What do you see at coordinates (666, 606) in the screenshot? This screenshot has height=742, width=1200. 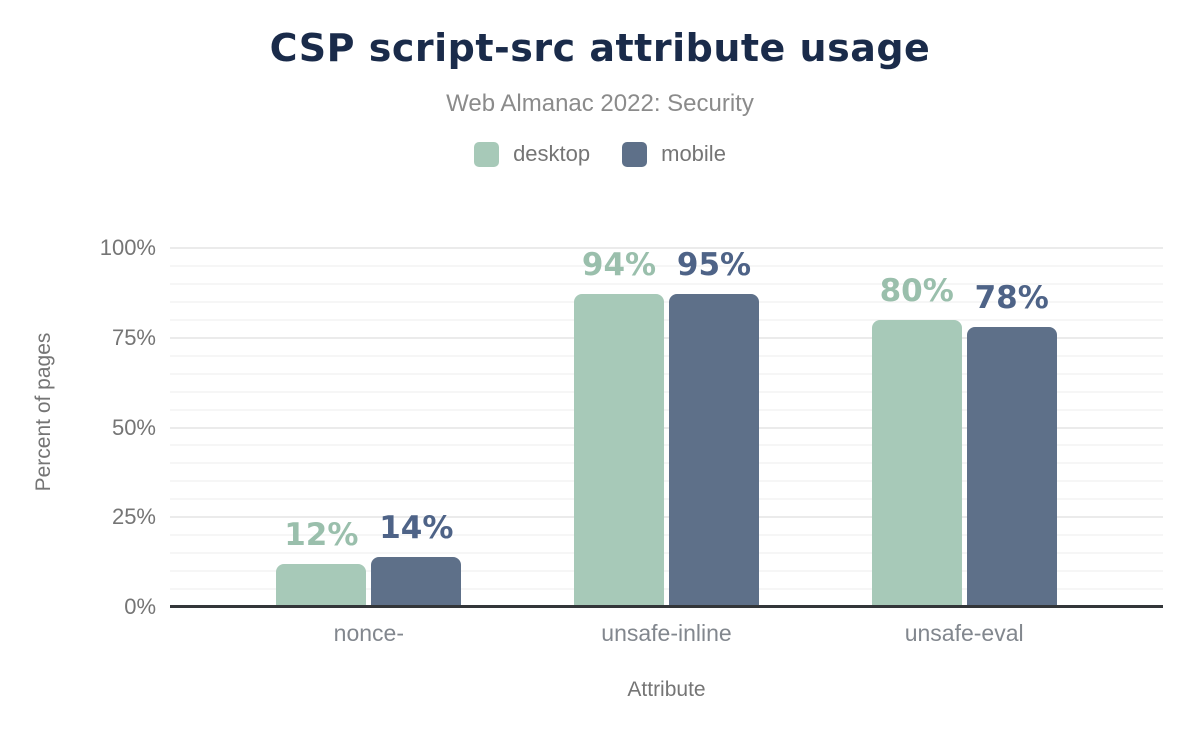 I see `x-axis-line` at bounding box center [666, 606].